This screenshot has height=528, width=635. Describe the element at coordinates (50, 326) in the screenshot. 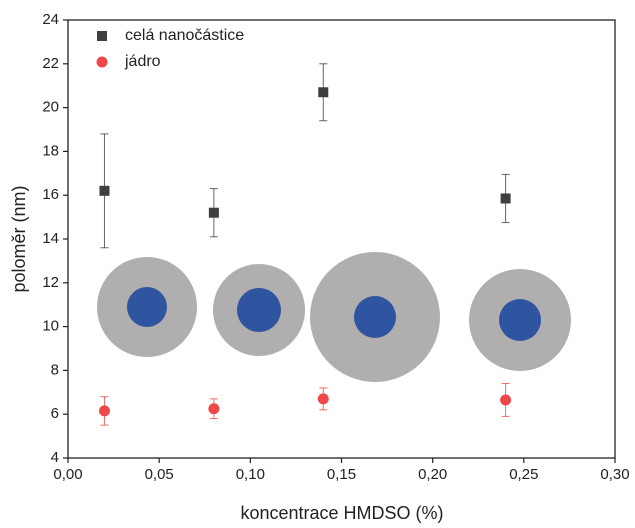

I see `y-tick-label: 10` at that location.